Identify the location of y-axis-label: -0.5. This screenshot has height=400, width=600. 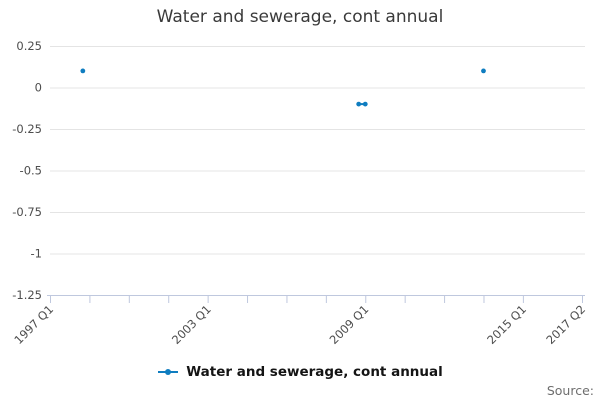
(31, 171).